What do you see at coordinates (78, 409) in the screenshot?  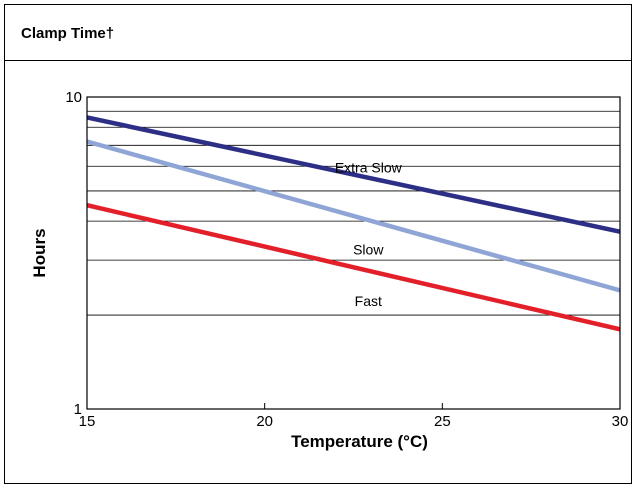 I see `y-tick-label: 1` at bounding box center [78, 409].